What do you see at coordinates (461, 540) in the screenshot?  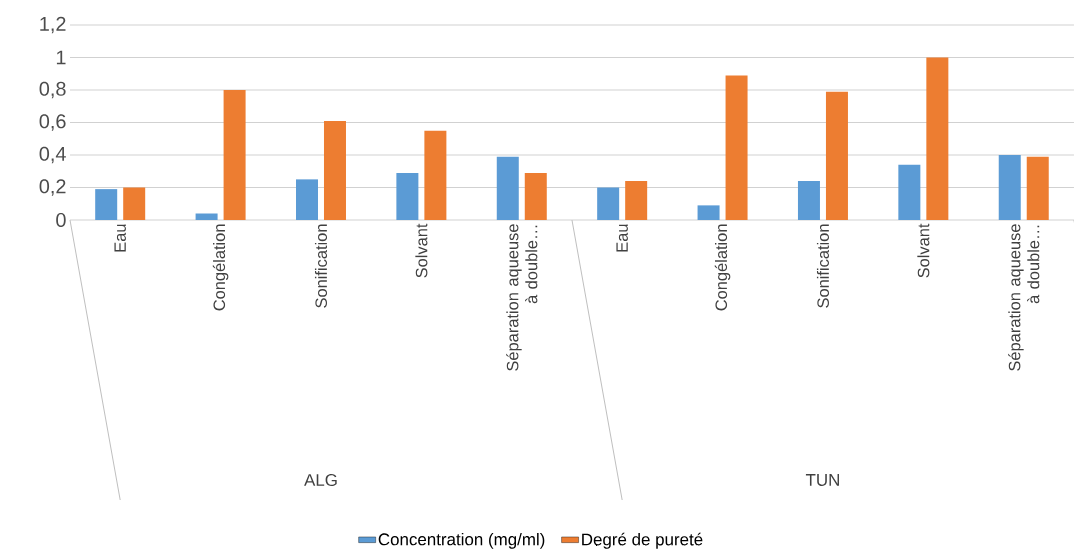 I see `legend-label: Concentration (mg/ml)` at bounding box center [461, 540].